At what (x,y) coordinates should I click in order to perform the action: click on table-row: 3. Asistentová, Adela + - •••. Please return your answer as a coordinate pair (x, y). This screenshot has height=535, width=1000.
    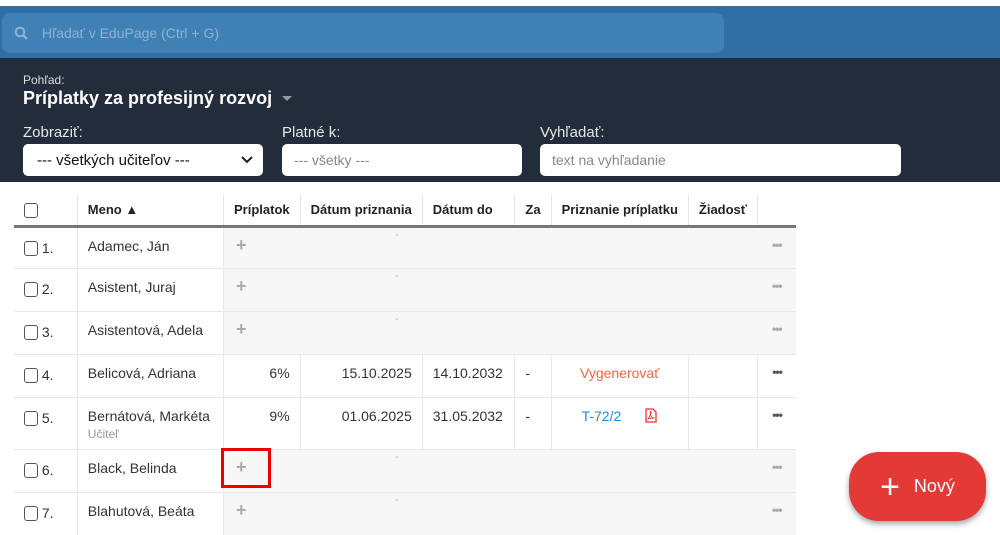
    Looking at the image, I should click on (405, 332).